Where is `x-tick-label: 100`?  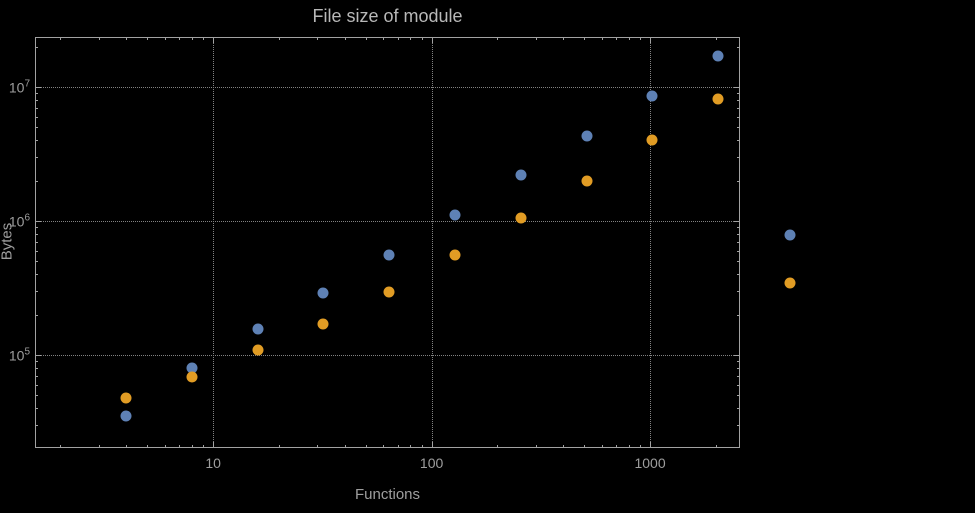
x-tick-label: 100 is located at coordinates (431, 463).